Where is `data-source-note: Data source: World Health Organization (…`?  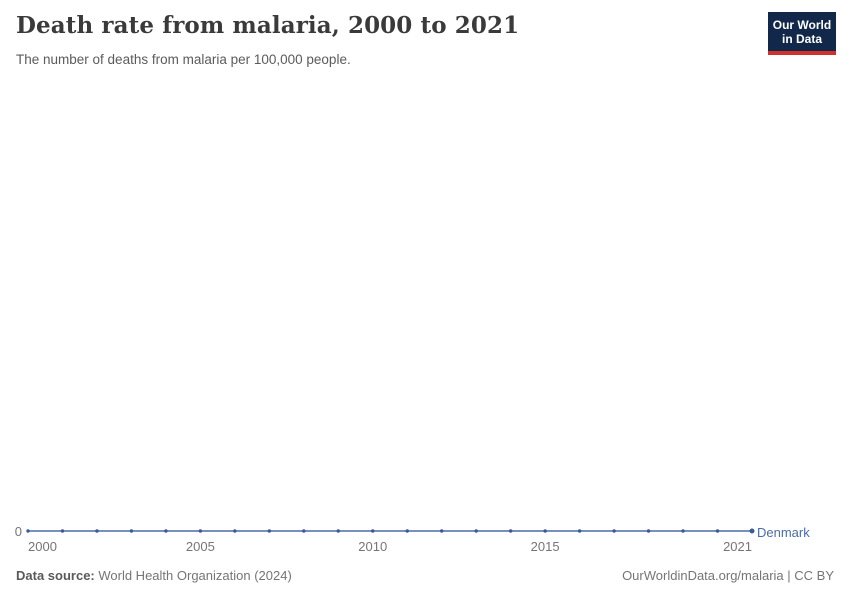 data-source-note: Data source: World Health Organization (… is located at coordinates (154, 575).